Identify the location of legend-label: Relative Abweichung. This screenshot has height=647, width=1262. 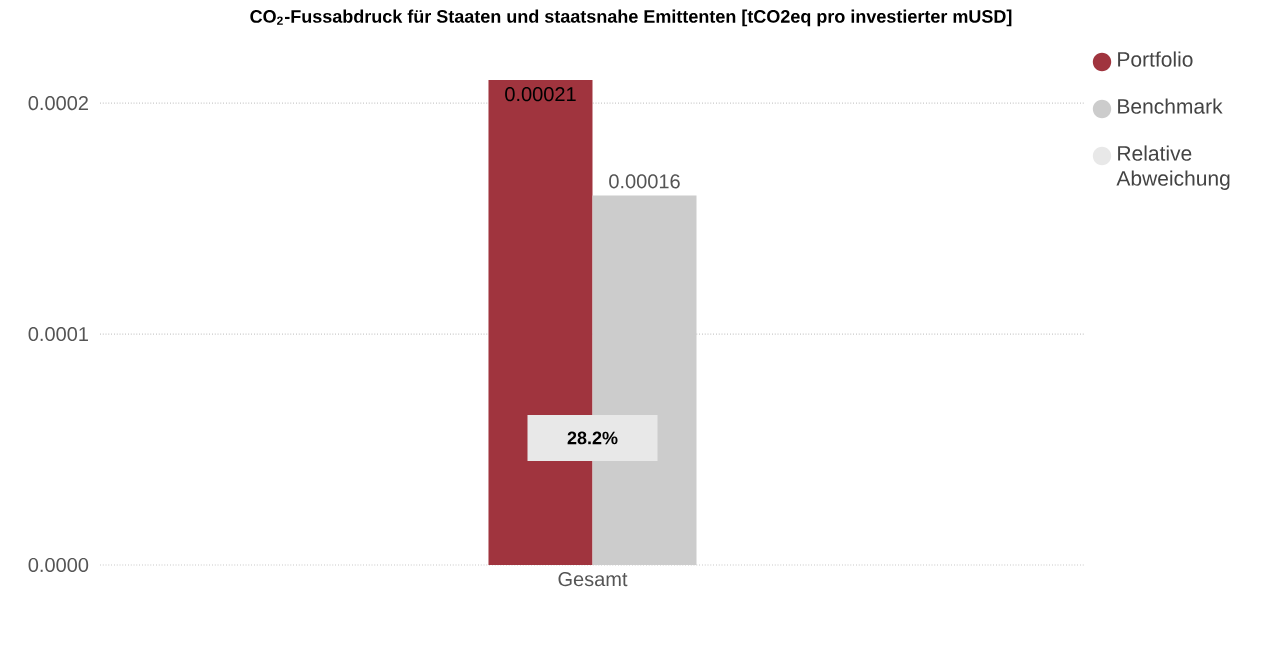
(1173, 167).